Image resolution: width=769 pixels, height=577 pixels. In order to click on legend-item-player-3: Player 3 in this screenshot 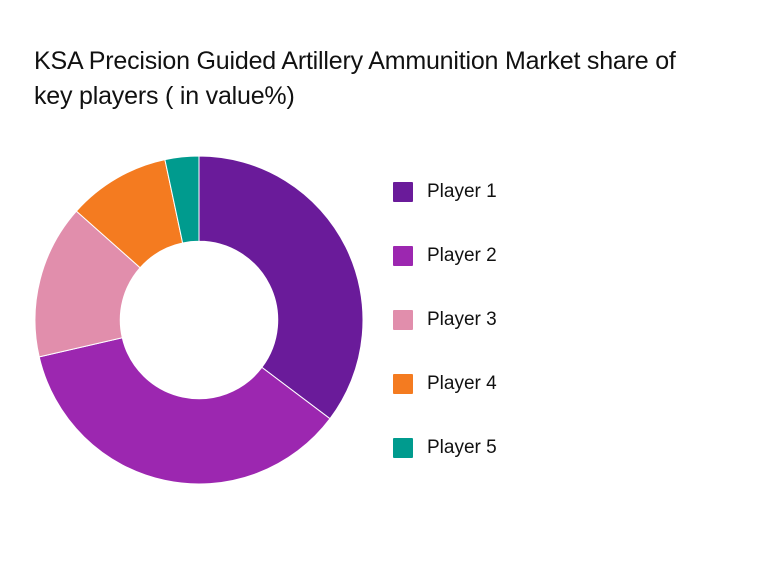, I will do `click(503, 320)`.